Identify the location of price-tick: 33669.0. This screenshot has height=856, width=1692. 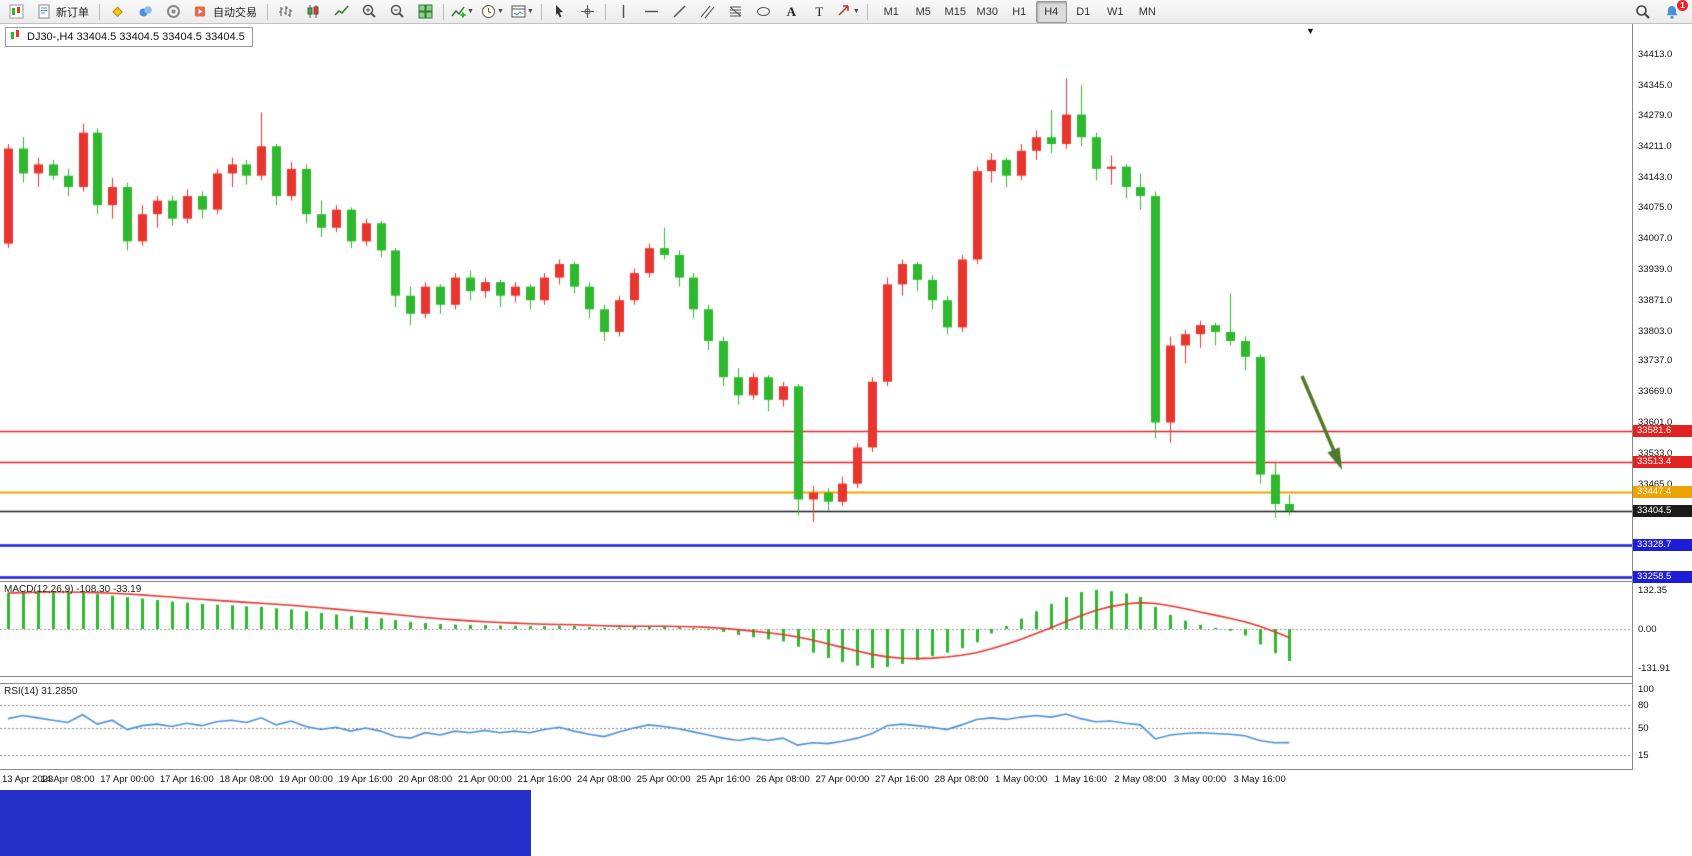
(1655, 392).